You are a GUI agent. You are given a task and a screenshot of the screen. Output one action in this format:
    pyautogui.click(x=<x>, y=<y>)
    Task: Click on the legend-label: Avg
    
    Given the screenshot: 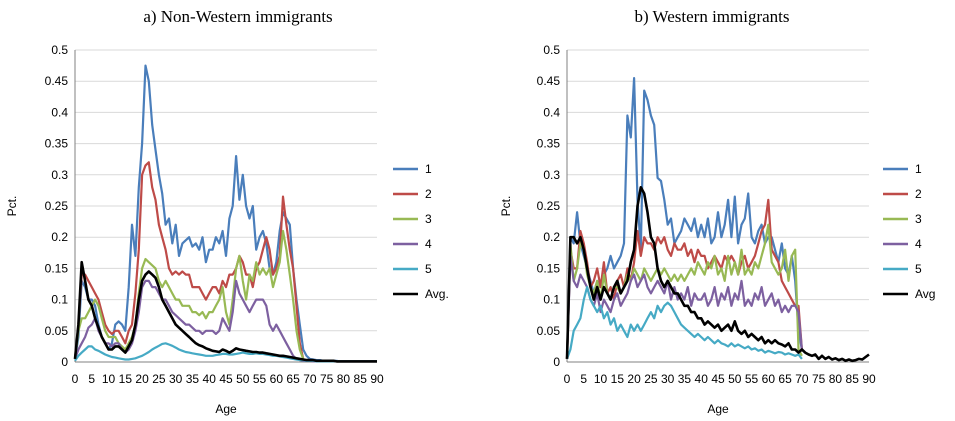 What is the action you would take?
    pyautogui.click(x=925, y=294)
    